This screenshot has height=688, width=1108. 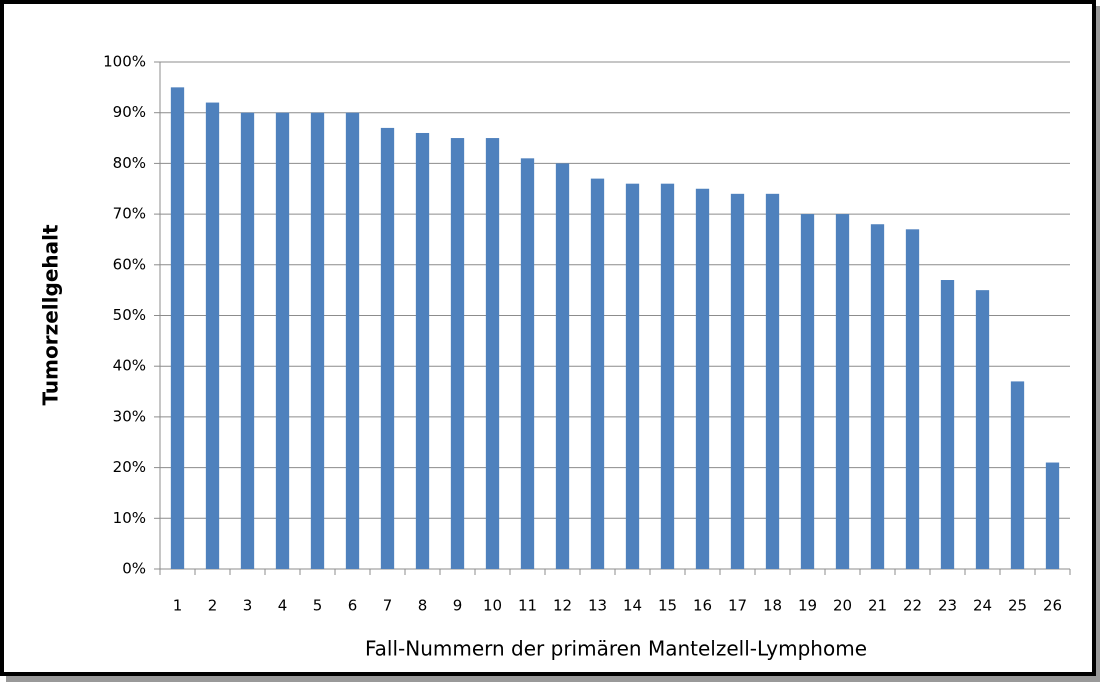 I want to click on x-tick-label: 8, so click(x=423, y=606).